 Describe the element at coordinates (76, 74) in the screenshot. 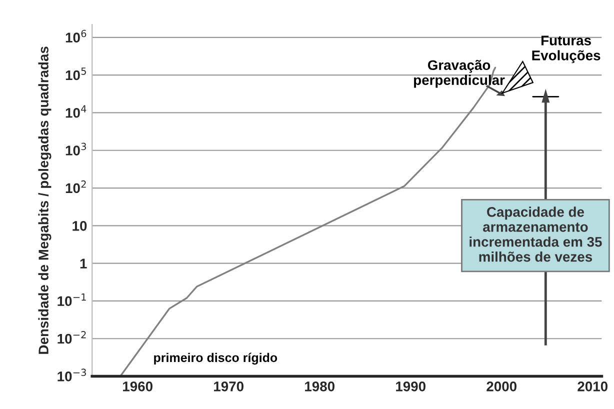

I see `y-tick-label: 10$^{5}$` at that location.